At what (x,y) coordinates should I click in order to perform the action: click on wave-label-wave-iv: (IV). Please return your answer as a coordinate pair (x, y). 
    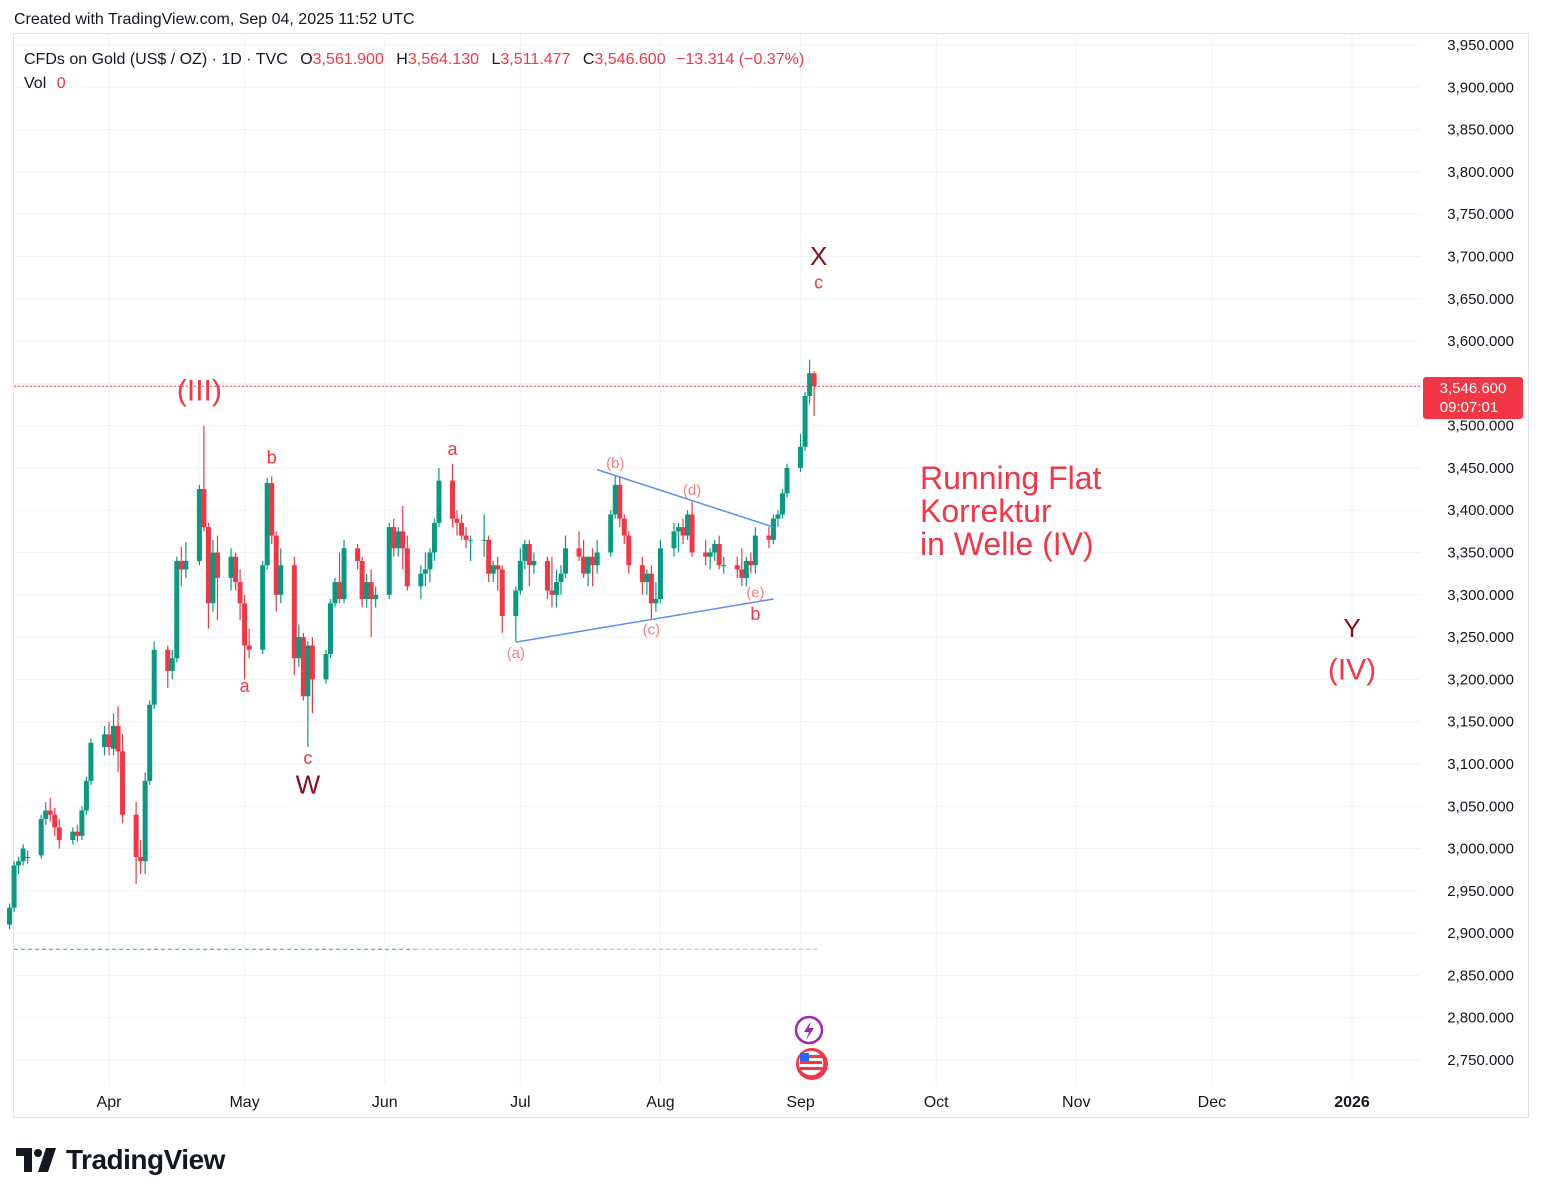
    Looking at the image, I should click on (1352, 669).